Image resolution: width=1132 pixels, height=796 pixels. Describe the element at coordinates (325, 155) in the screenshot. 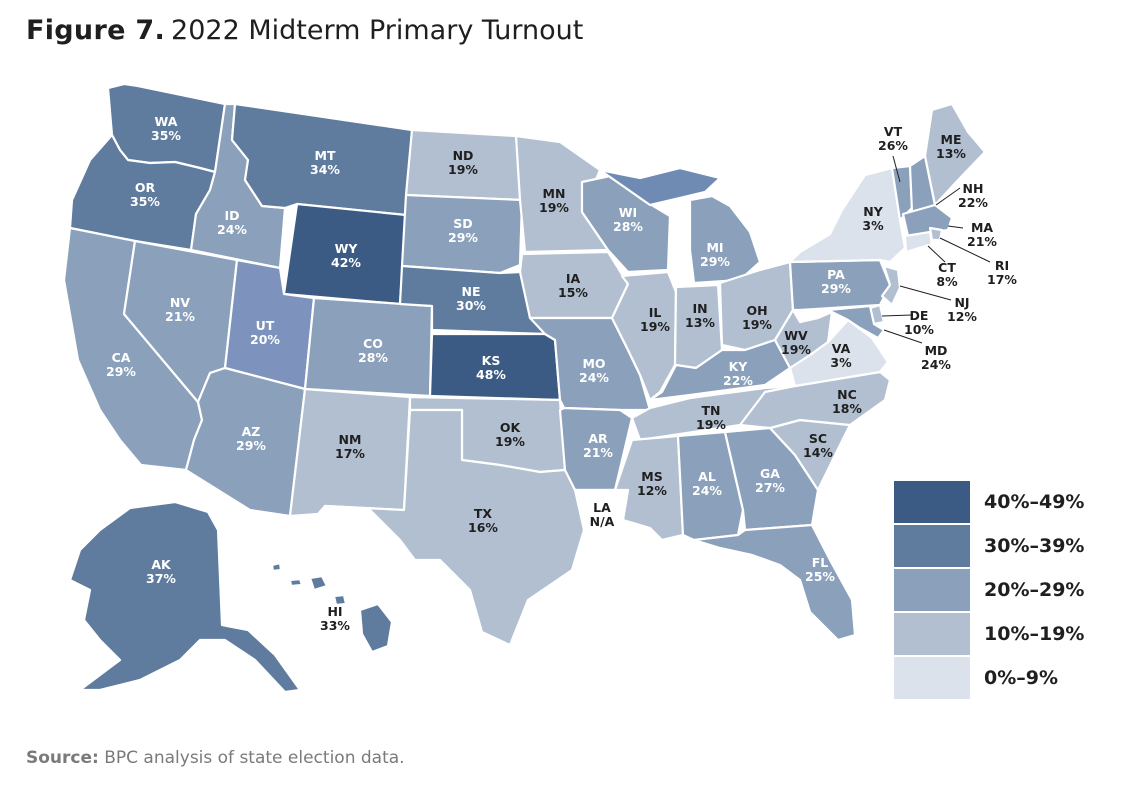

I see `state-label-mt: MT` at that location.